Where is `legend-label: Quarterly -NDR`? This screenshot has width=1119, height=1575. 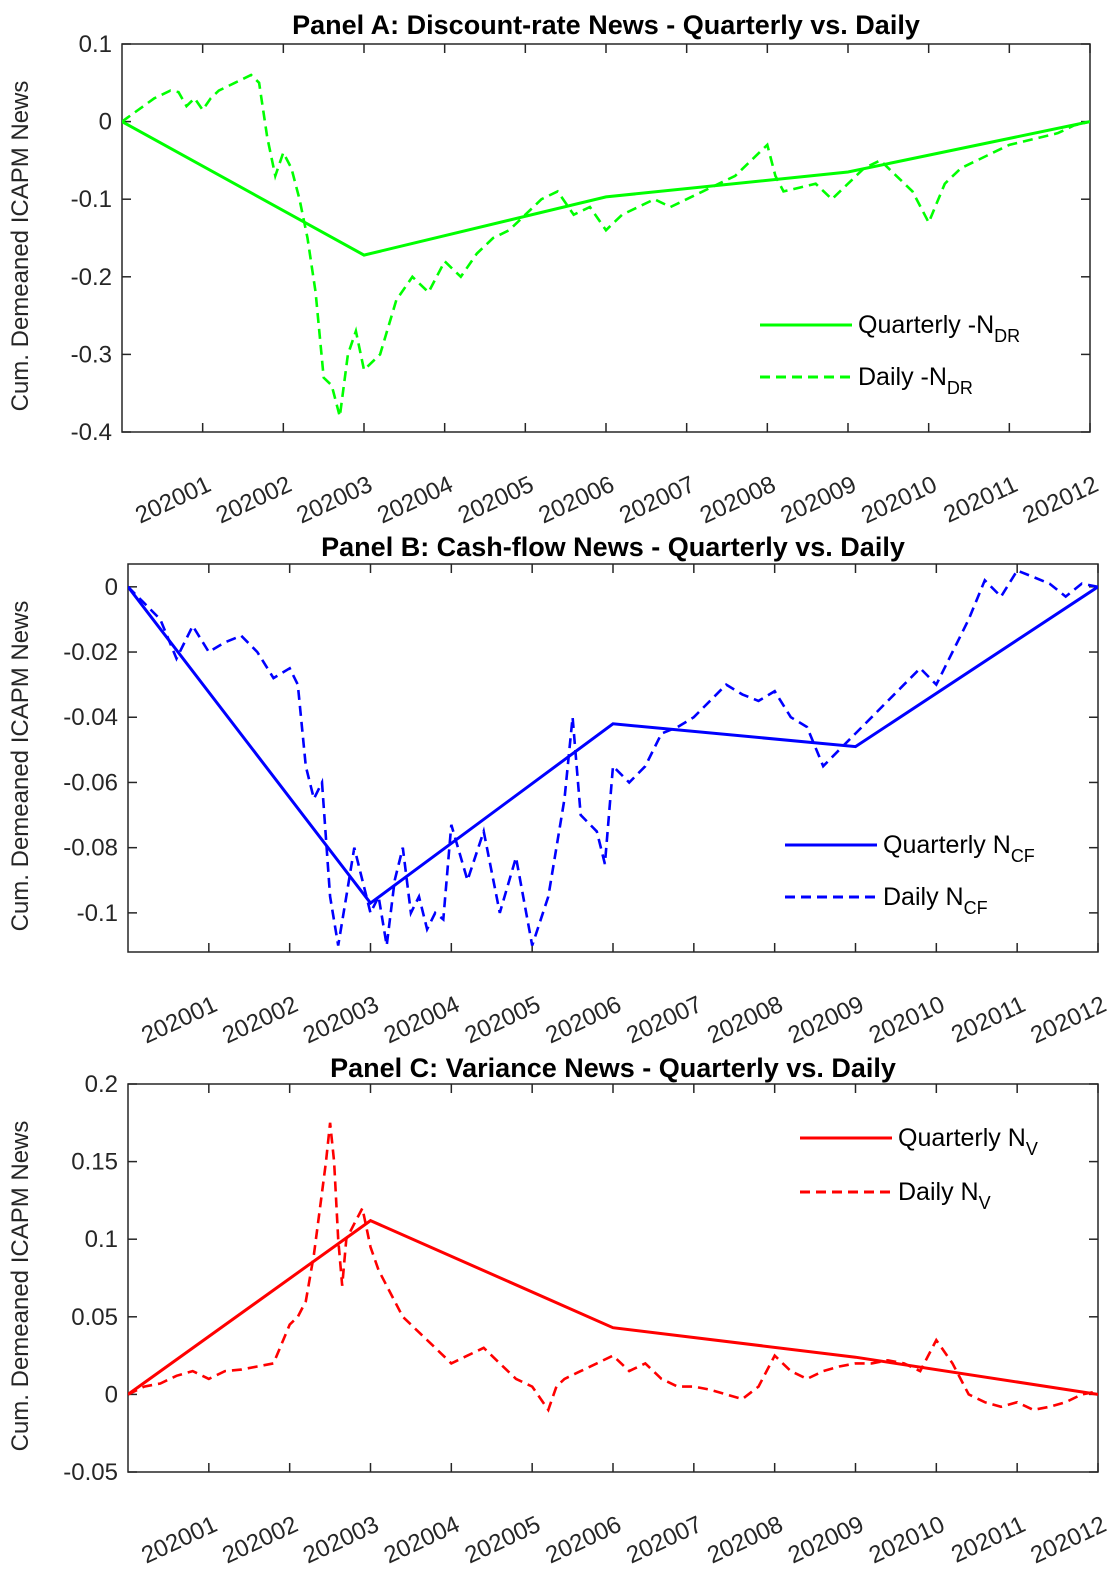
legend-label: Quarterly -NDR is located at coordinates (939, 328).